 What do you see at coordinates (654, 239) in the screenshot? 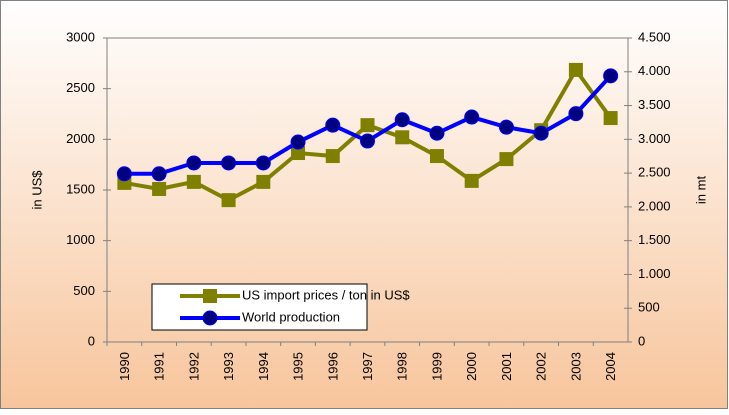
I see `y2-tick-label: 1.500` at bounding box center [654, 239].